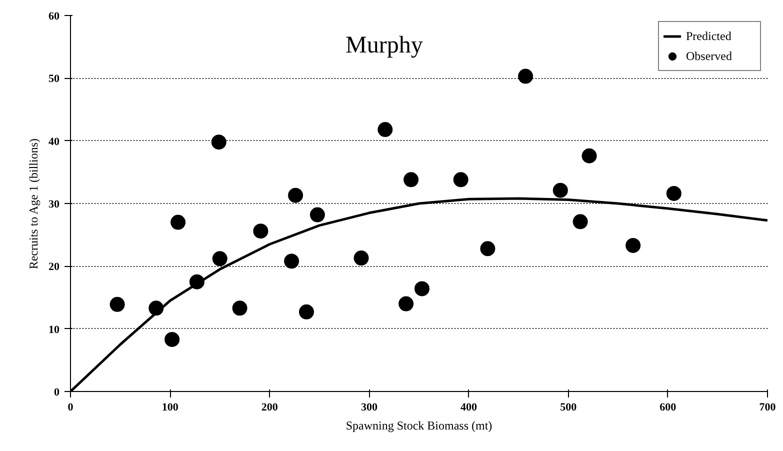  Describe the element at coordinates (569, 408) in the screenshot. I see `x-tick-label: 500` at that location.